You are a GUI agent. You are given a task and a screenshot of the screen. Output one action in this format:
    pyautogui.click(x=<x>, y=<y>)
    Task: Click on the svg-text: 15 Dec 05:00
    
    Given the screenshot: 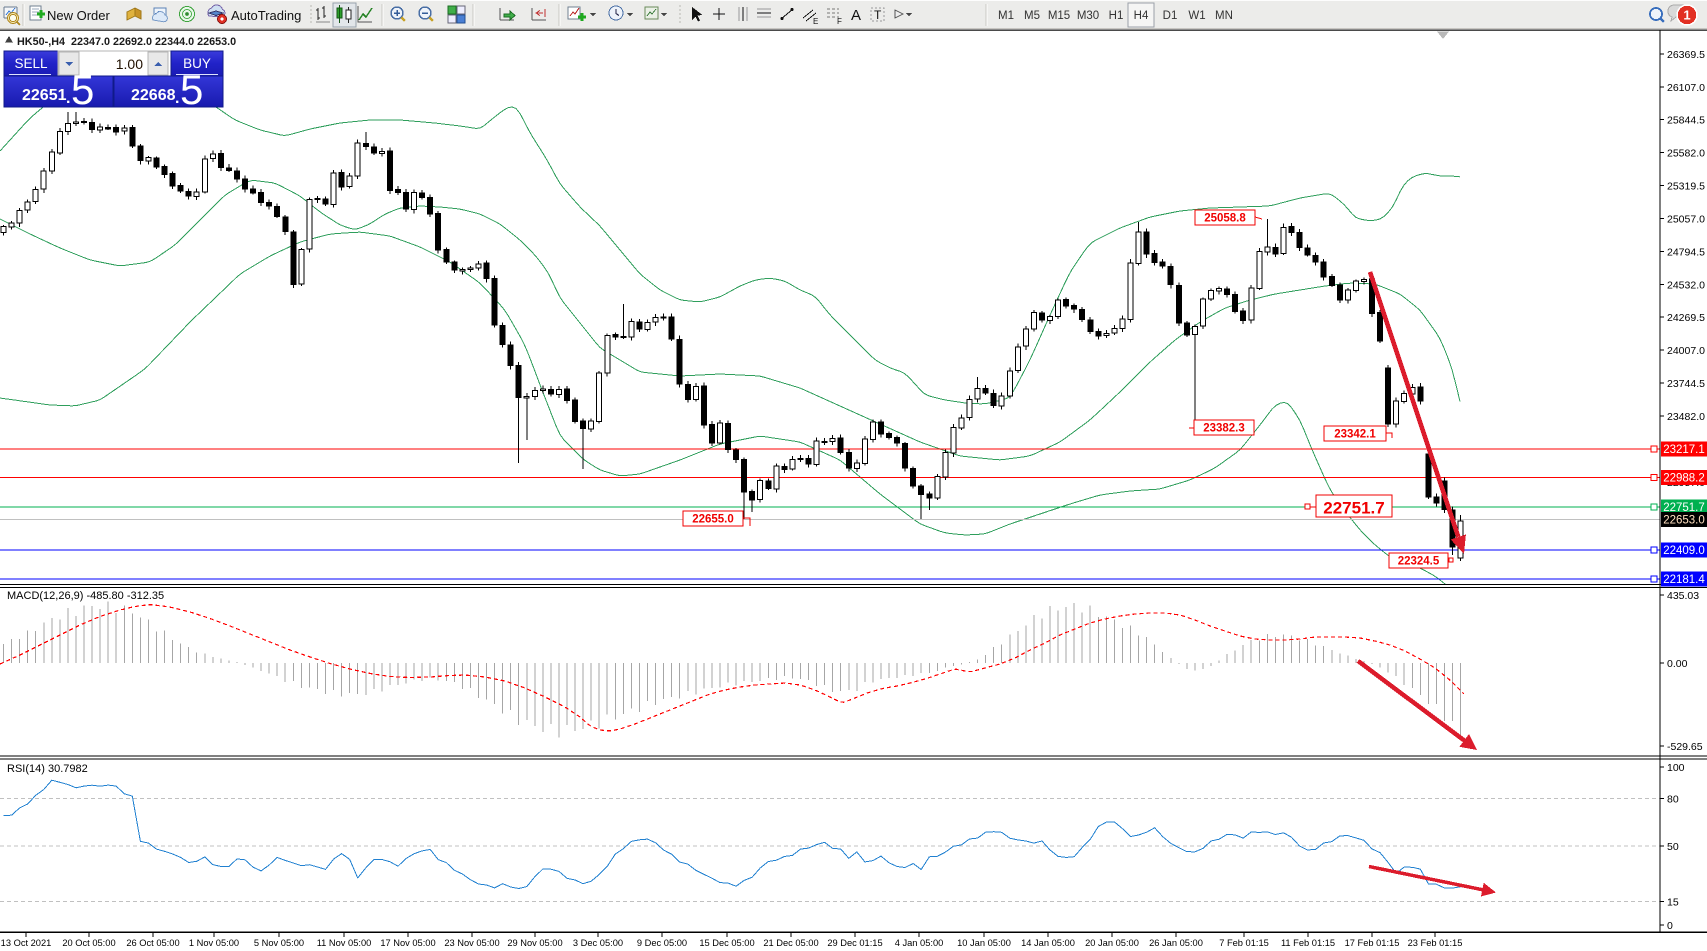 What is the action you would take?
    pyautogui.click(x=726, y=943)
    